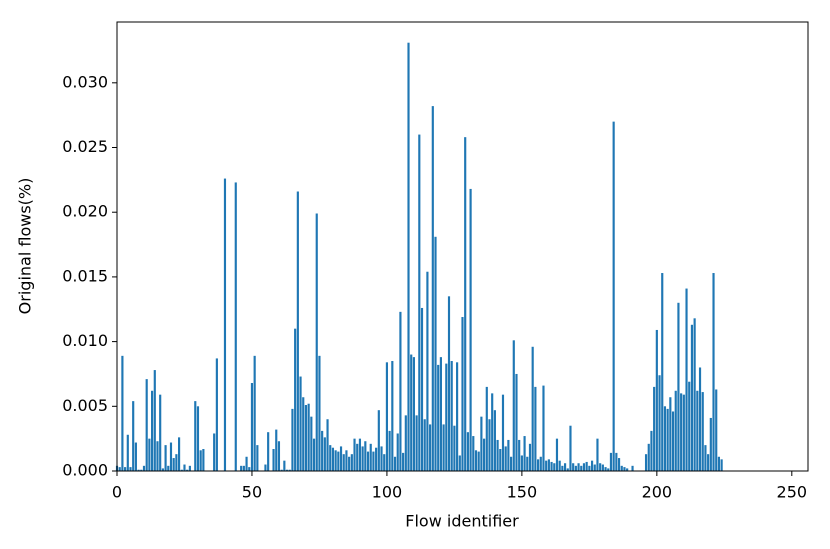  I want to click on y-tick-label: 0.005, so click(85, 405).